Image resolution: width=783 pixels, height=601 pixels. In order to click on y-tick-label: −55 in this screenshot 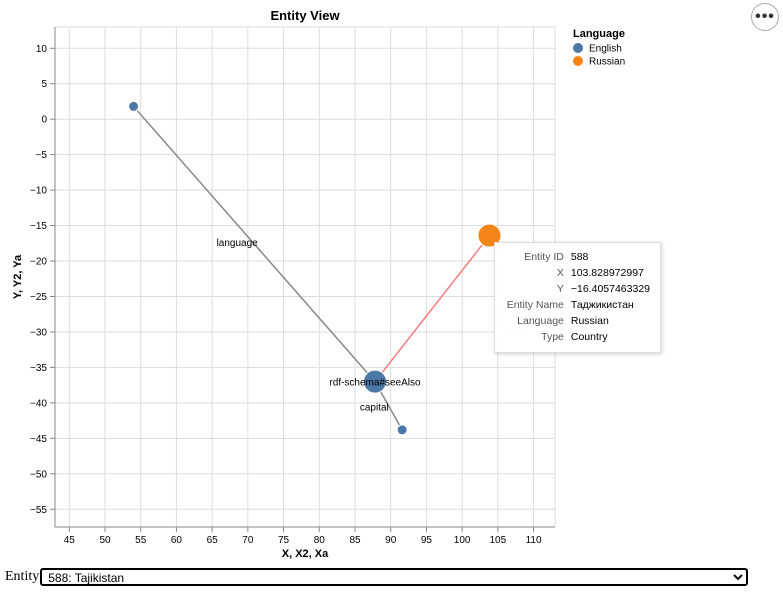, I will do `click(38, 510)`.